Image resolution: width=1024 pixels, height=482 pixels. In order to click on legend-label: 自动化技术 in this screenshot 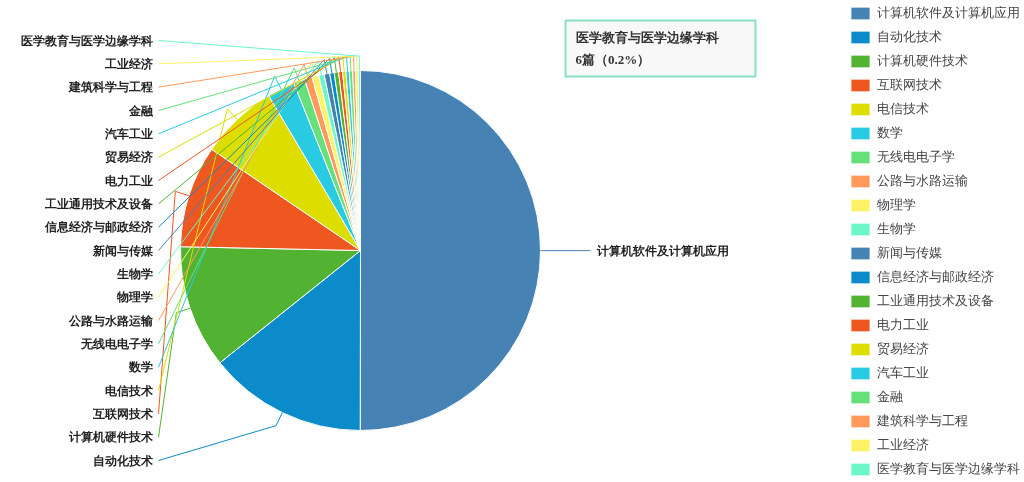, I will do `click(909, 37)`.